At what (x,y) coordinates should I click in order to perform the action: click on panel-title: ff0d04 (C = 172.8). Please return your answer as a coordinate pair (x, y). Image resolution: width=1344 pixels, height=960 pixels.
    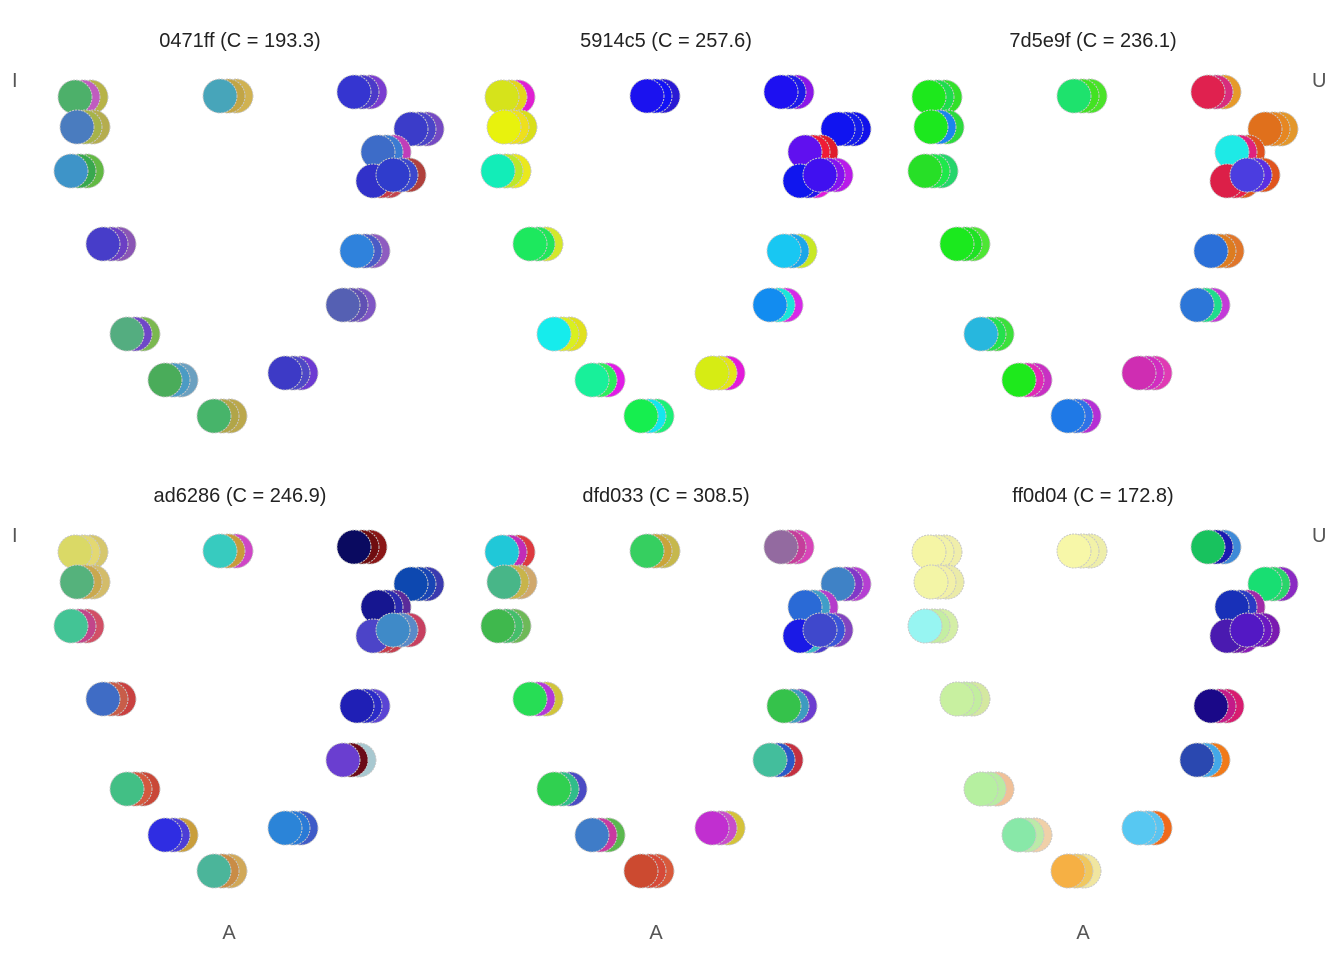
    Looking at the image, I should click on (1092, 496).